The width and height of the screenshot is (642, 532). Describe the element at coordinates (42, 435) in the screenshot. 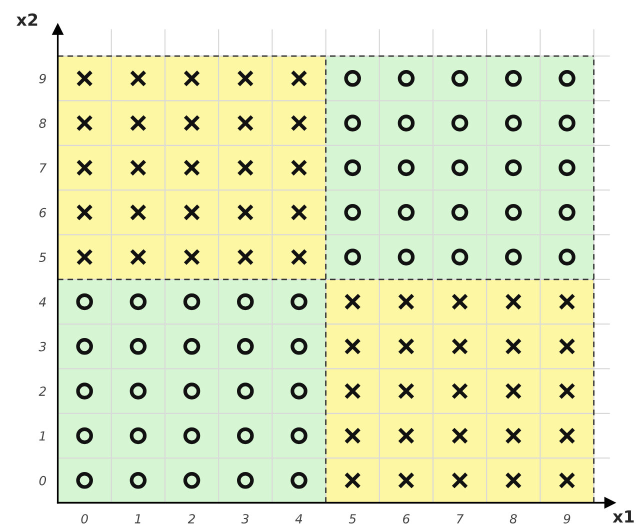

I see `y-tick-label: 1` at that location.